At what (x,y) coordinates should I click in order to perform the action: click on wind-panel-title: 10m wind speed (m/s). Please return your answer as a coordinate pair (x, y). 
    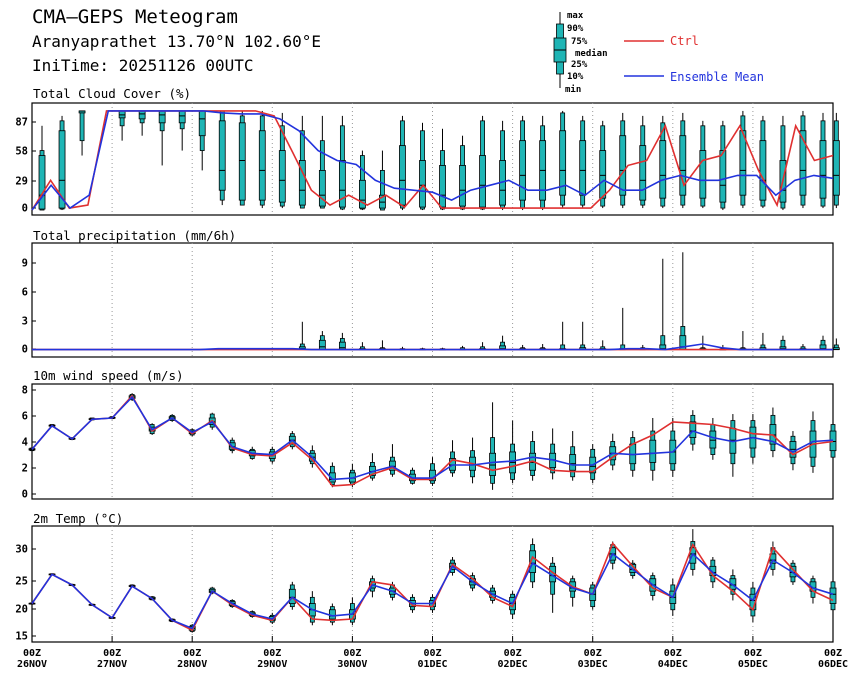
    Looking at the image, I should click on (108, 375).